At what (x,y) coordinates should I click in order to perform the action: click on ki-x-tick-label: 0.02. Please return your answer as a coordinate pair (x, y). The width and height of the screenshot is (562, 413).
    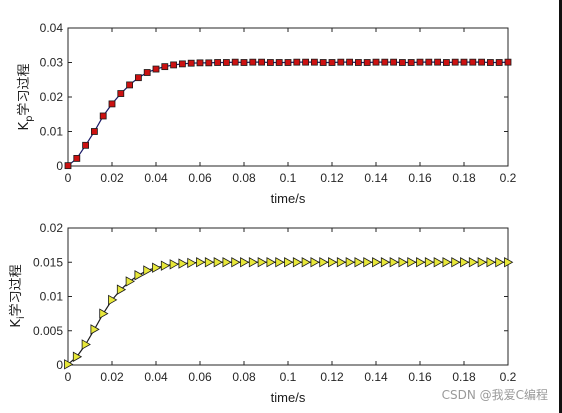
    Looking at the image, I should click on (112, 377).